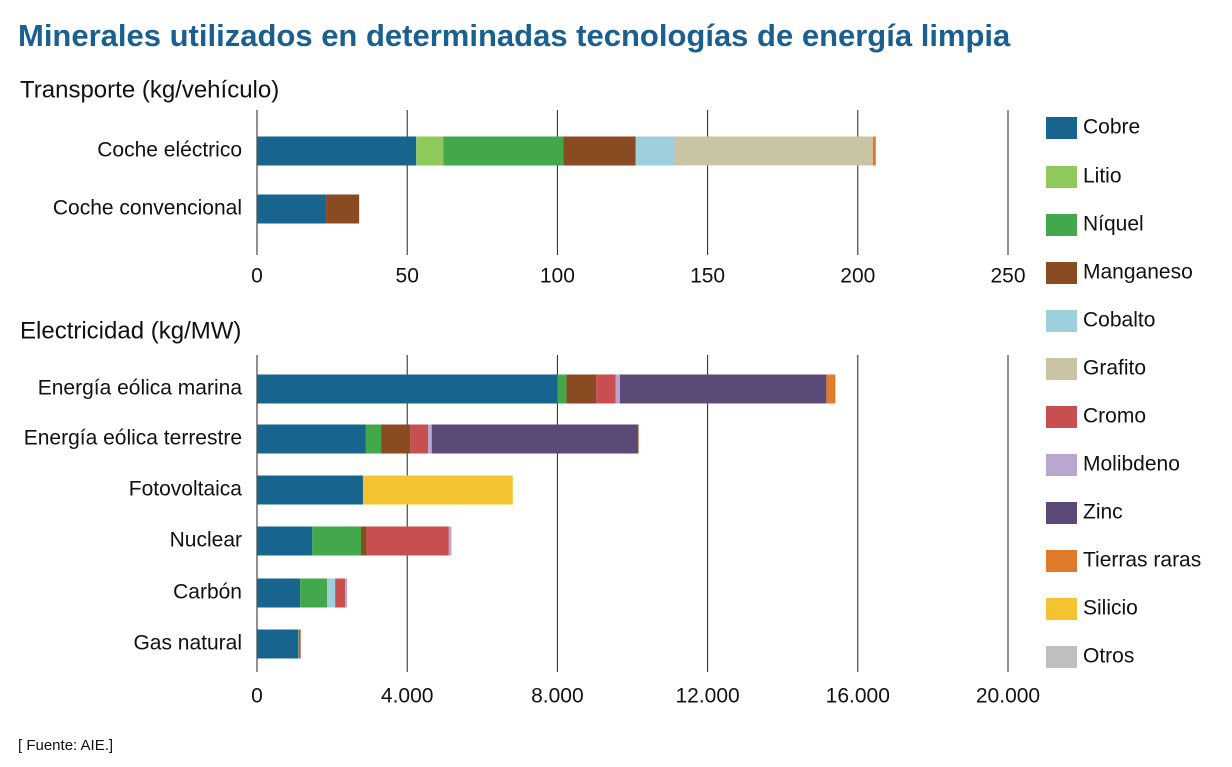  What do you see at coordinates (1108, 656) in the screenshot?
I see `legend-label: Otros` at bounding box center [1108, 656].